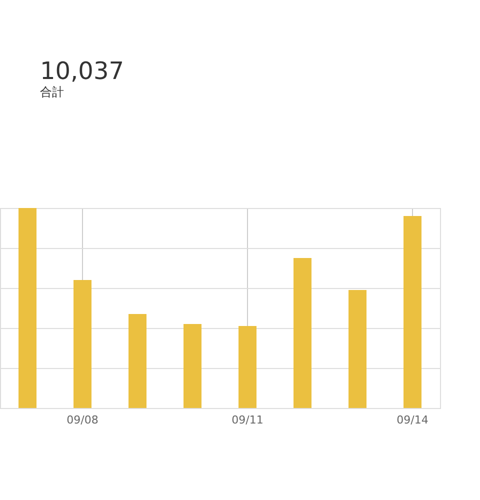  What do you see at coordinates (412, 420) in the screenshot?
I see `x-tick-label: 09/14` at bounding box center [412, 420].